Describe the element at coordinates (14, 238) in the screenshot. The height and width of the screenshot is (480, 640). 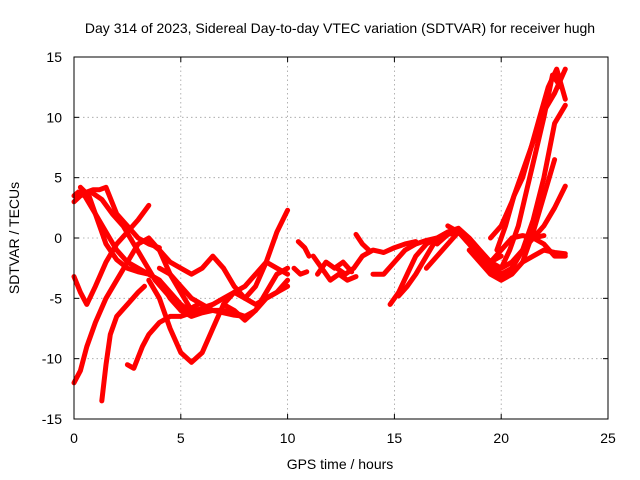
I see `y-axis-label: SDTVAR / TECUs` at that location.